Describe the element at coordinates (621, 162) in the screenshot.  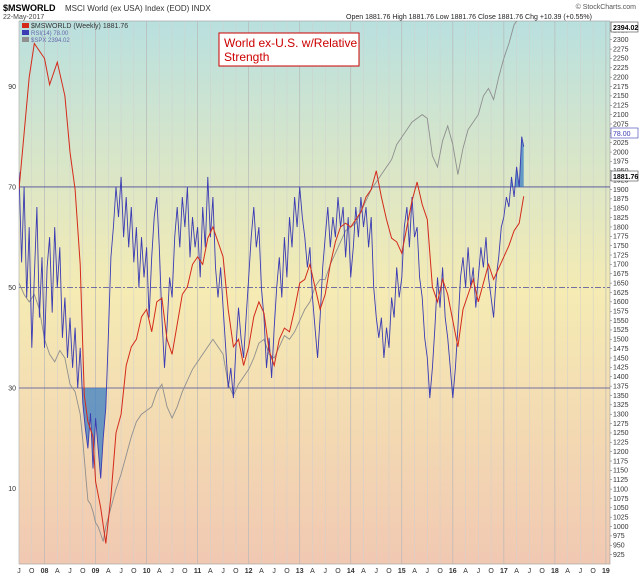
I see `y-right-tick-label: 1975` at that location.